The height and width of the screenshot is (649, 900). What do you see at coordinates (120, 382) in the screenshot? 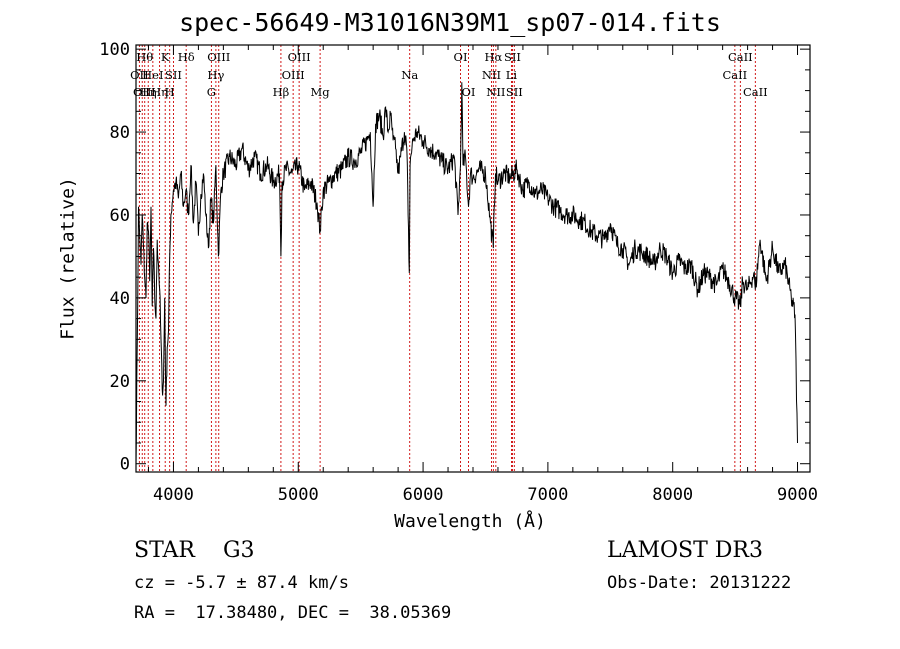
I see `y-tick-label: 20` at bounding box center [120, 382].